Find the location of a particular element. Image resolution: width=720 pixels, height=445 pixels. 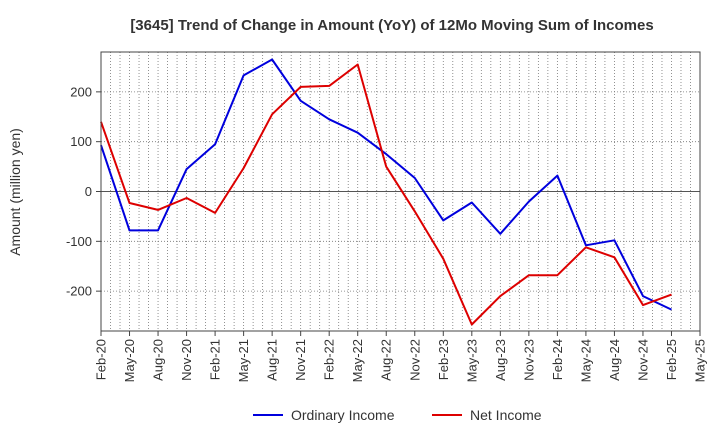

y-axis-label: Amount (million yen) is located at coordinates (15, 192).